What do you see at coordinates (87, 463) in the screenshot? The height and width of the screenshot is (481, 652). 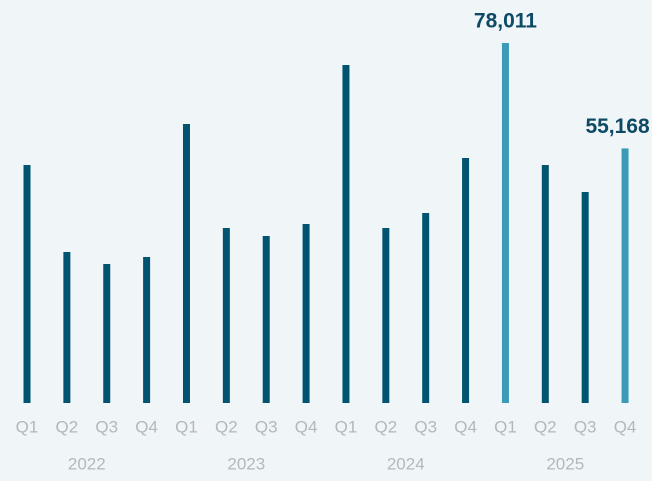 I see `year-label: 2022` at bounding box center [87, 463].